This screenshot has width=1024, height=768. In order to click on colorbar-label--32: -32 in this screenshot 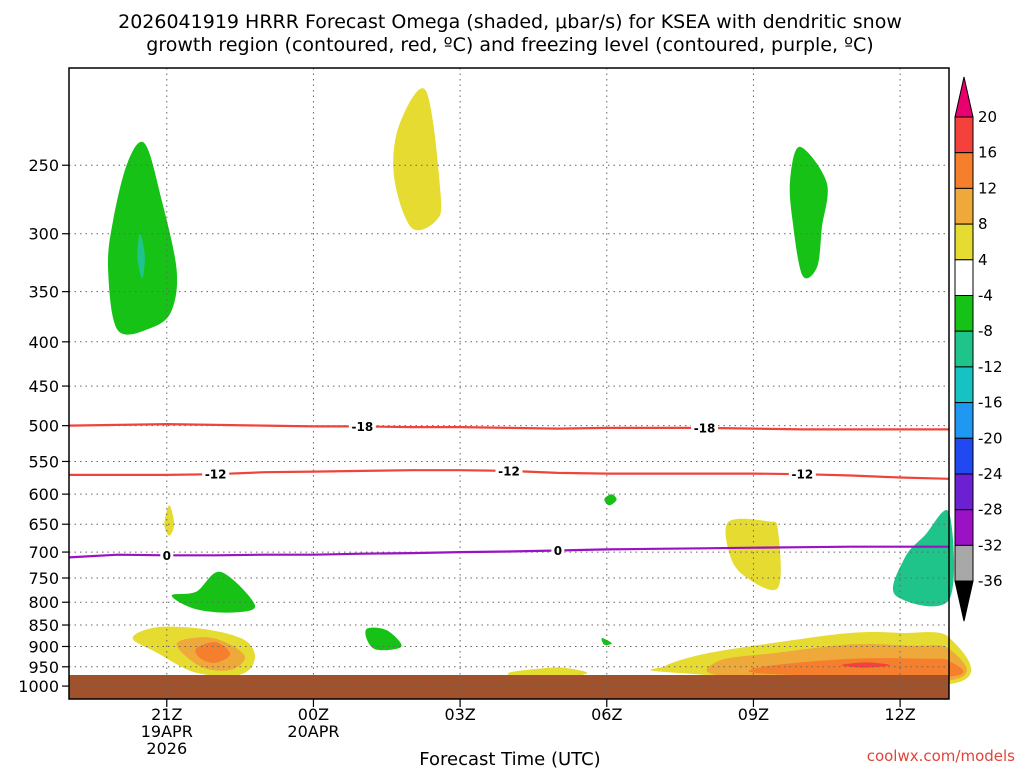, I will do `click(990, 545)`.